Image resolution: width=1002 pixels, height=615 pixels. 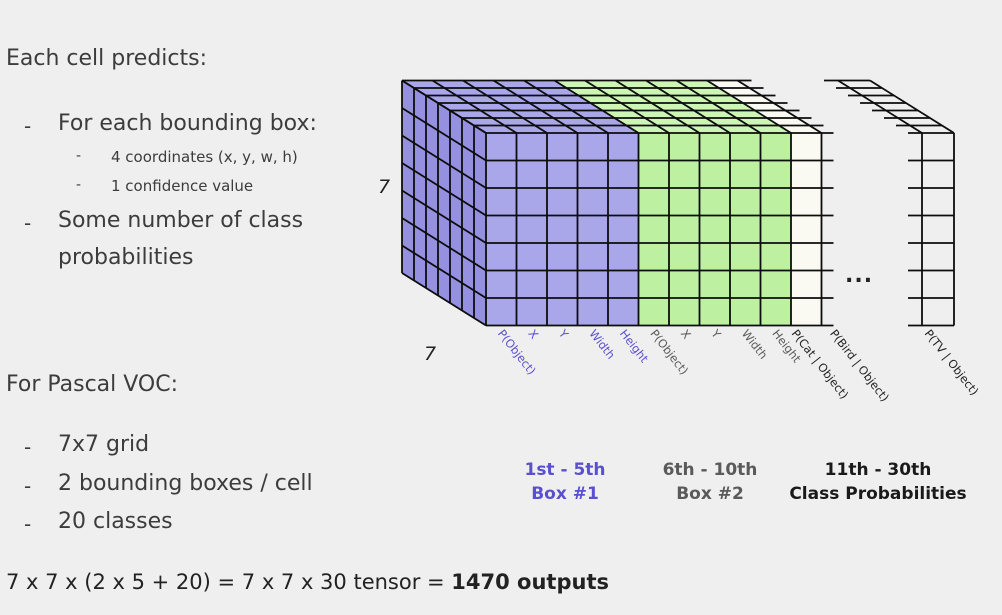 What do you see at coordinates (878, 494) in the screenshot?
I see `group-classes-name: Class Probabilities` at bounding box center [878, 494].